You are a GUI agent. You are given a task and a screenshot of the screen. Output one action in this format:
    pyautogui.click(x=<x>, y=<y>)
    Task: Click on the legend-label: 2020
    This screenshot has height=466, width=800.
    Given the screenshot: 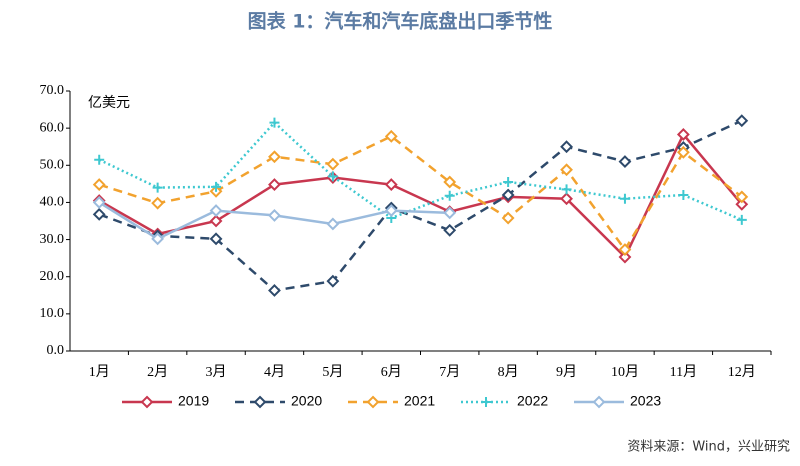 What is the action you would take?
    pyautogui.click(x=306, y=401)
    